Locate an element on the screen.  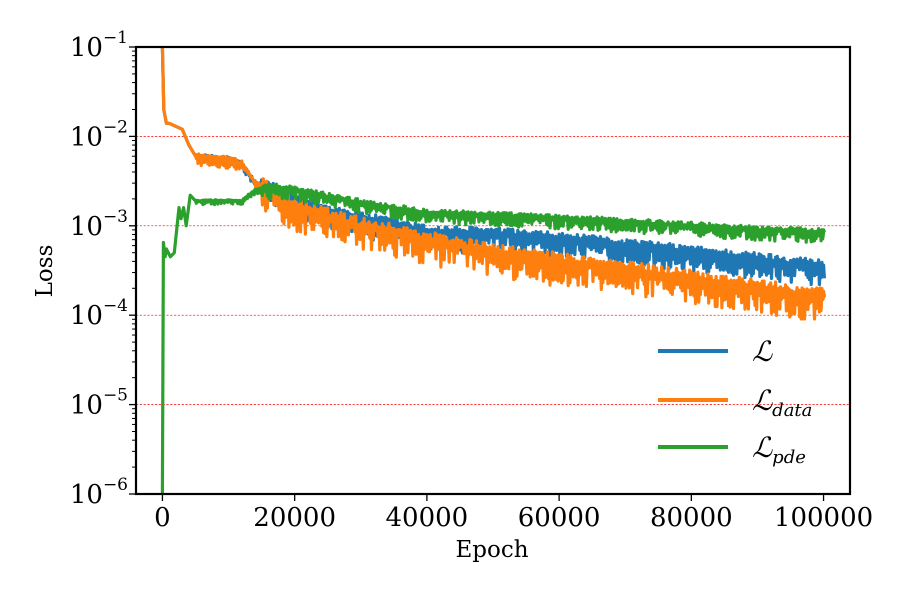
legend-label-total: ℒ is located at coordinates (762, 351).